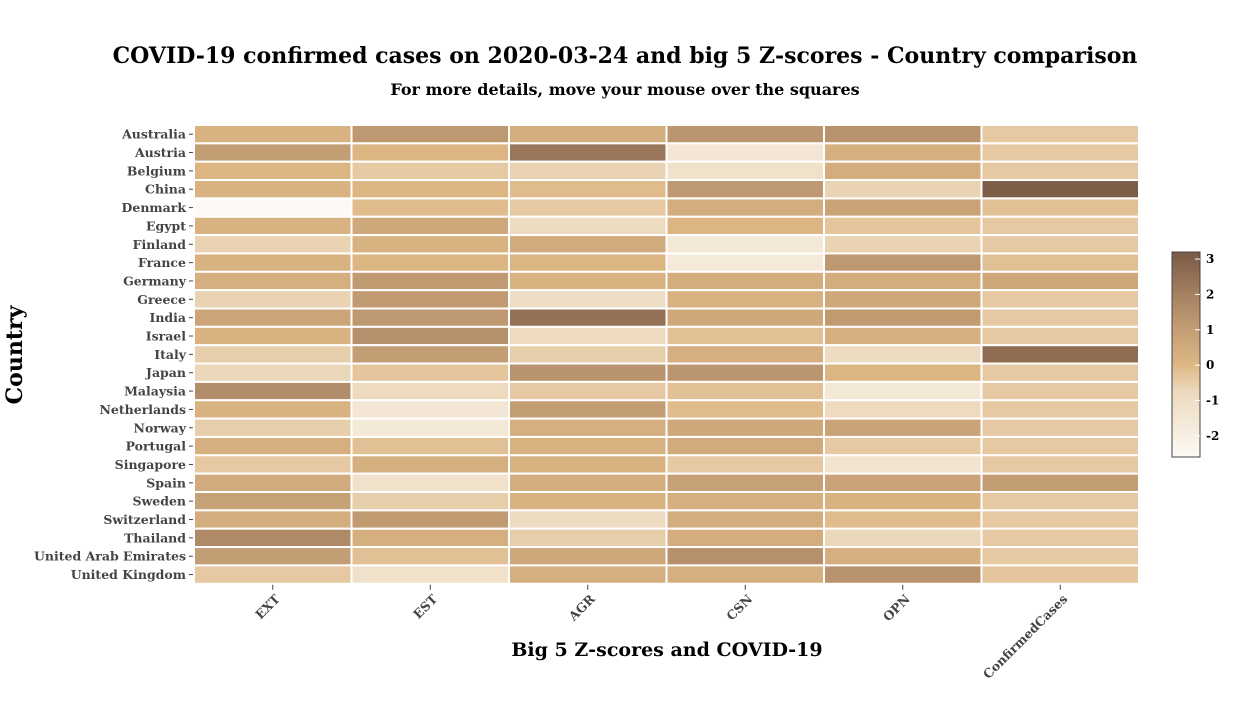 The height and width of the screenshot is (715, 1248). I want to click on heatmap-cell-malaysia-opn, so click(903, 391).